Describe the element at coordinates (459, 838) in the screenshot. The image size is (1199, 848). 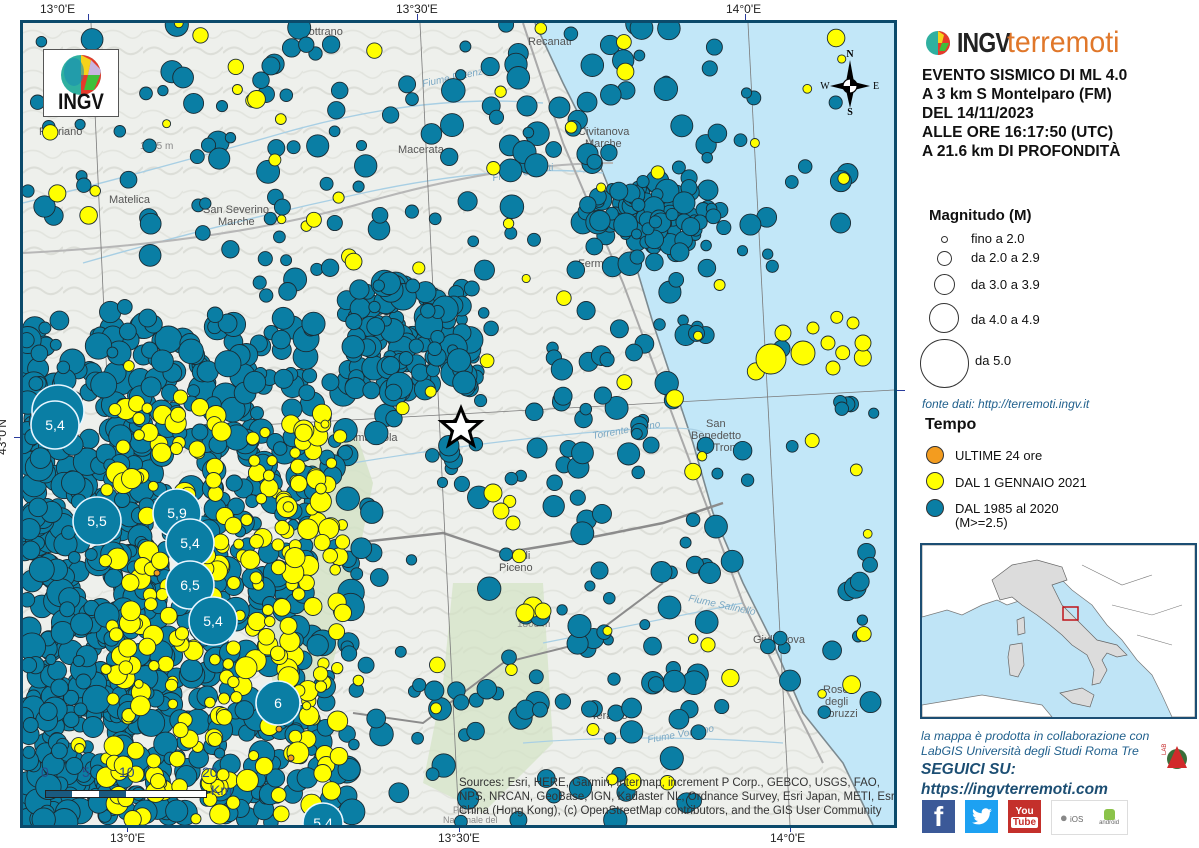
I see `bottom-tick-13-30: 13°30'E` at that location.